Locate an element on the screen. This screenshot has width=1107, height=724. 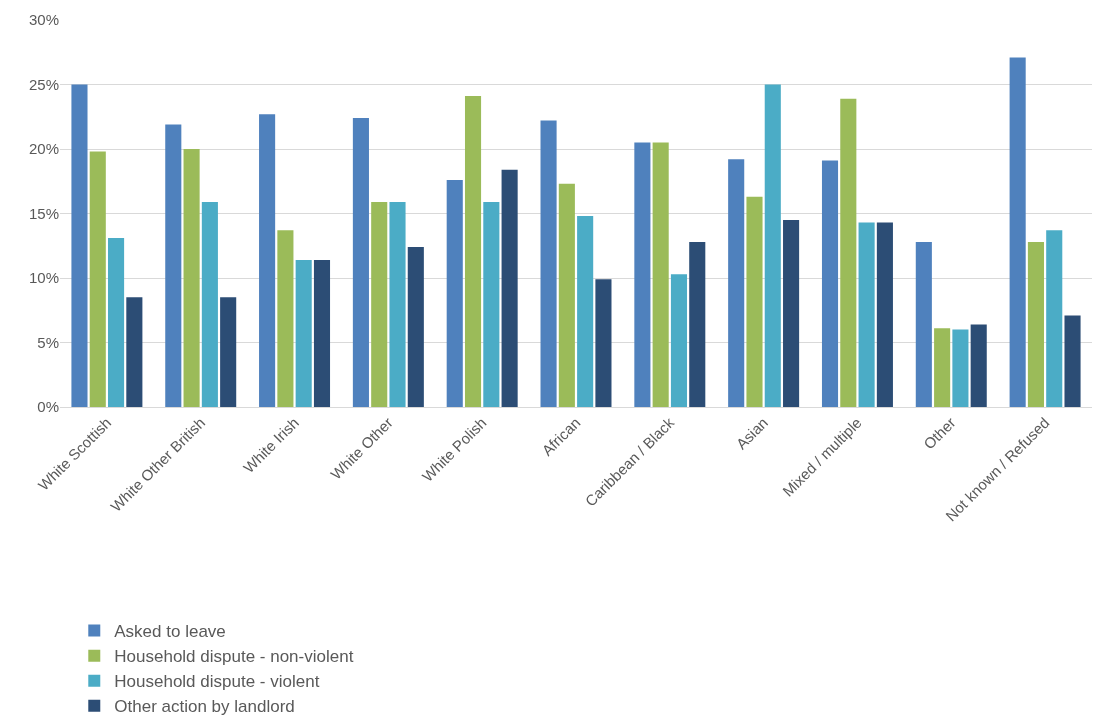
legend-label: Asked to leave is located at coordinates (170, 632).